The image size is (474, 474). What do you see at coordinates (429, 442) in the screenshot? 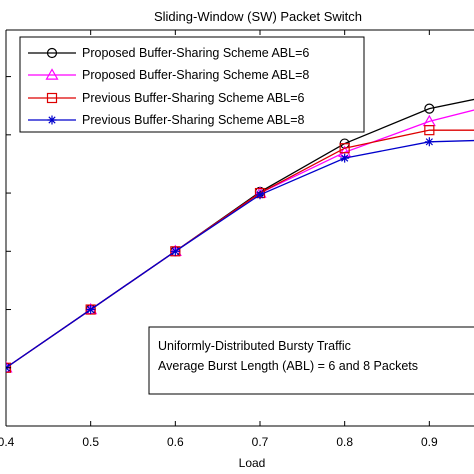
I see `x-tick-label: 0.9` at bounding box center [429, 442].